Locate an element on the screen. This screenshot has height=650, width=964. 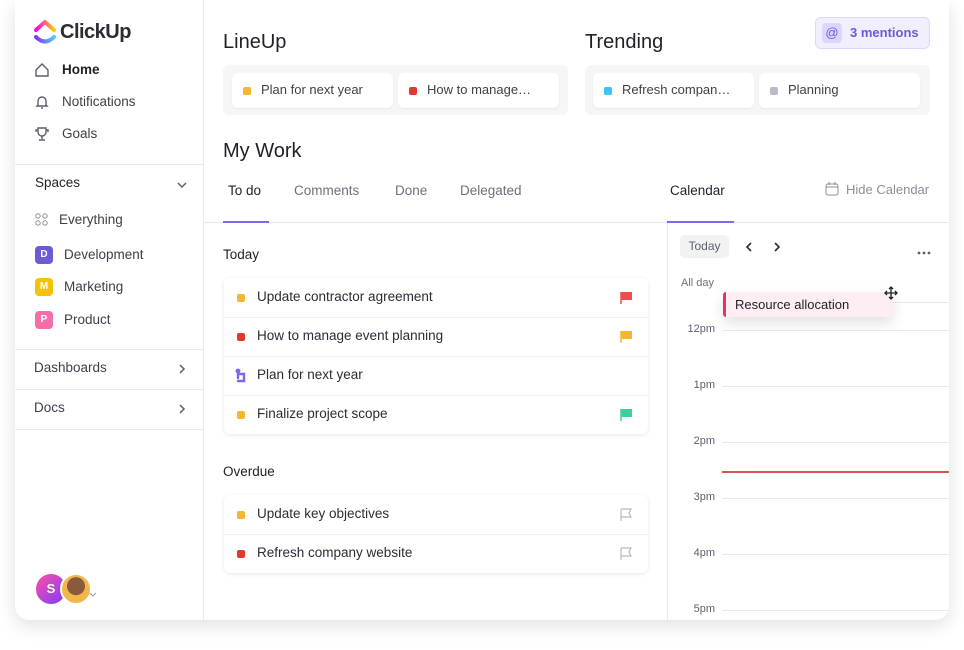
mentions-icon: @ is located at coordinates (832, 33).